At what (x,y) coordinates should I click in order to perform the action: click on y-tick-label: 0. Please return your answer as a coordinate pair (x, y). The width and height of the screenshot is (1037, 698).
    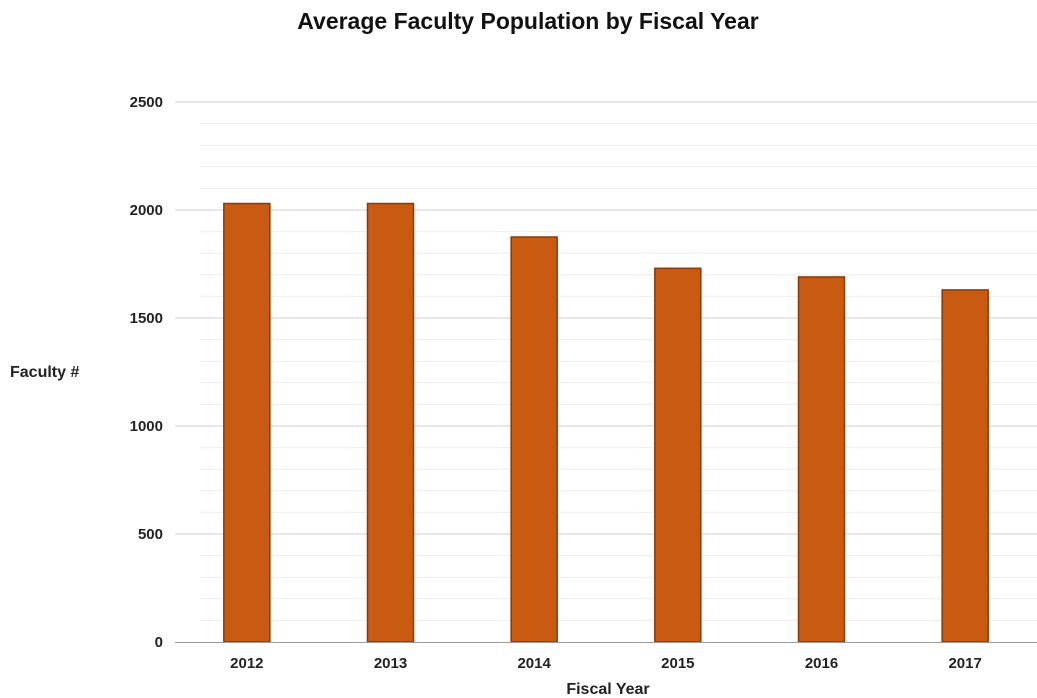
    Looking at the image, I should click on (159, 642).